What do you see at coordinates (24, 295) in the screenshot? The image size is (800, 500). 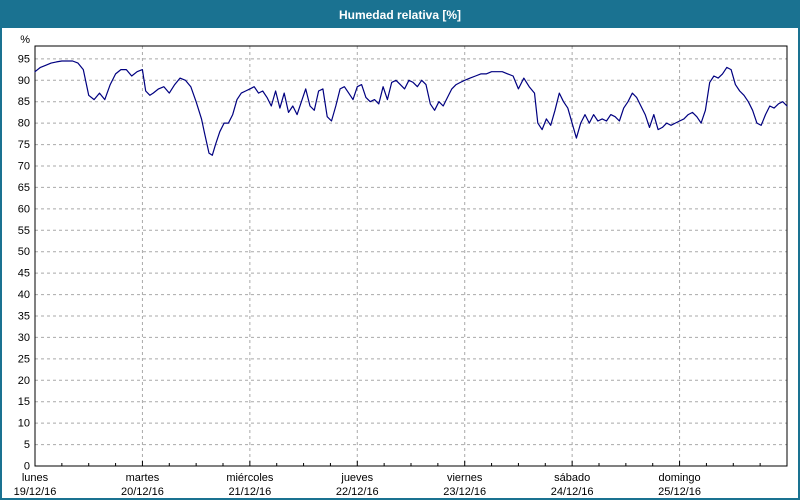 I see `y-tick-label: 40` at bounding box center [24, 295].